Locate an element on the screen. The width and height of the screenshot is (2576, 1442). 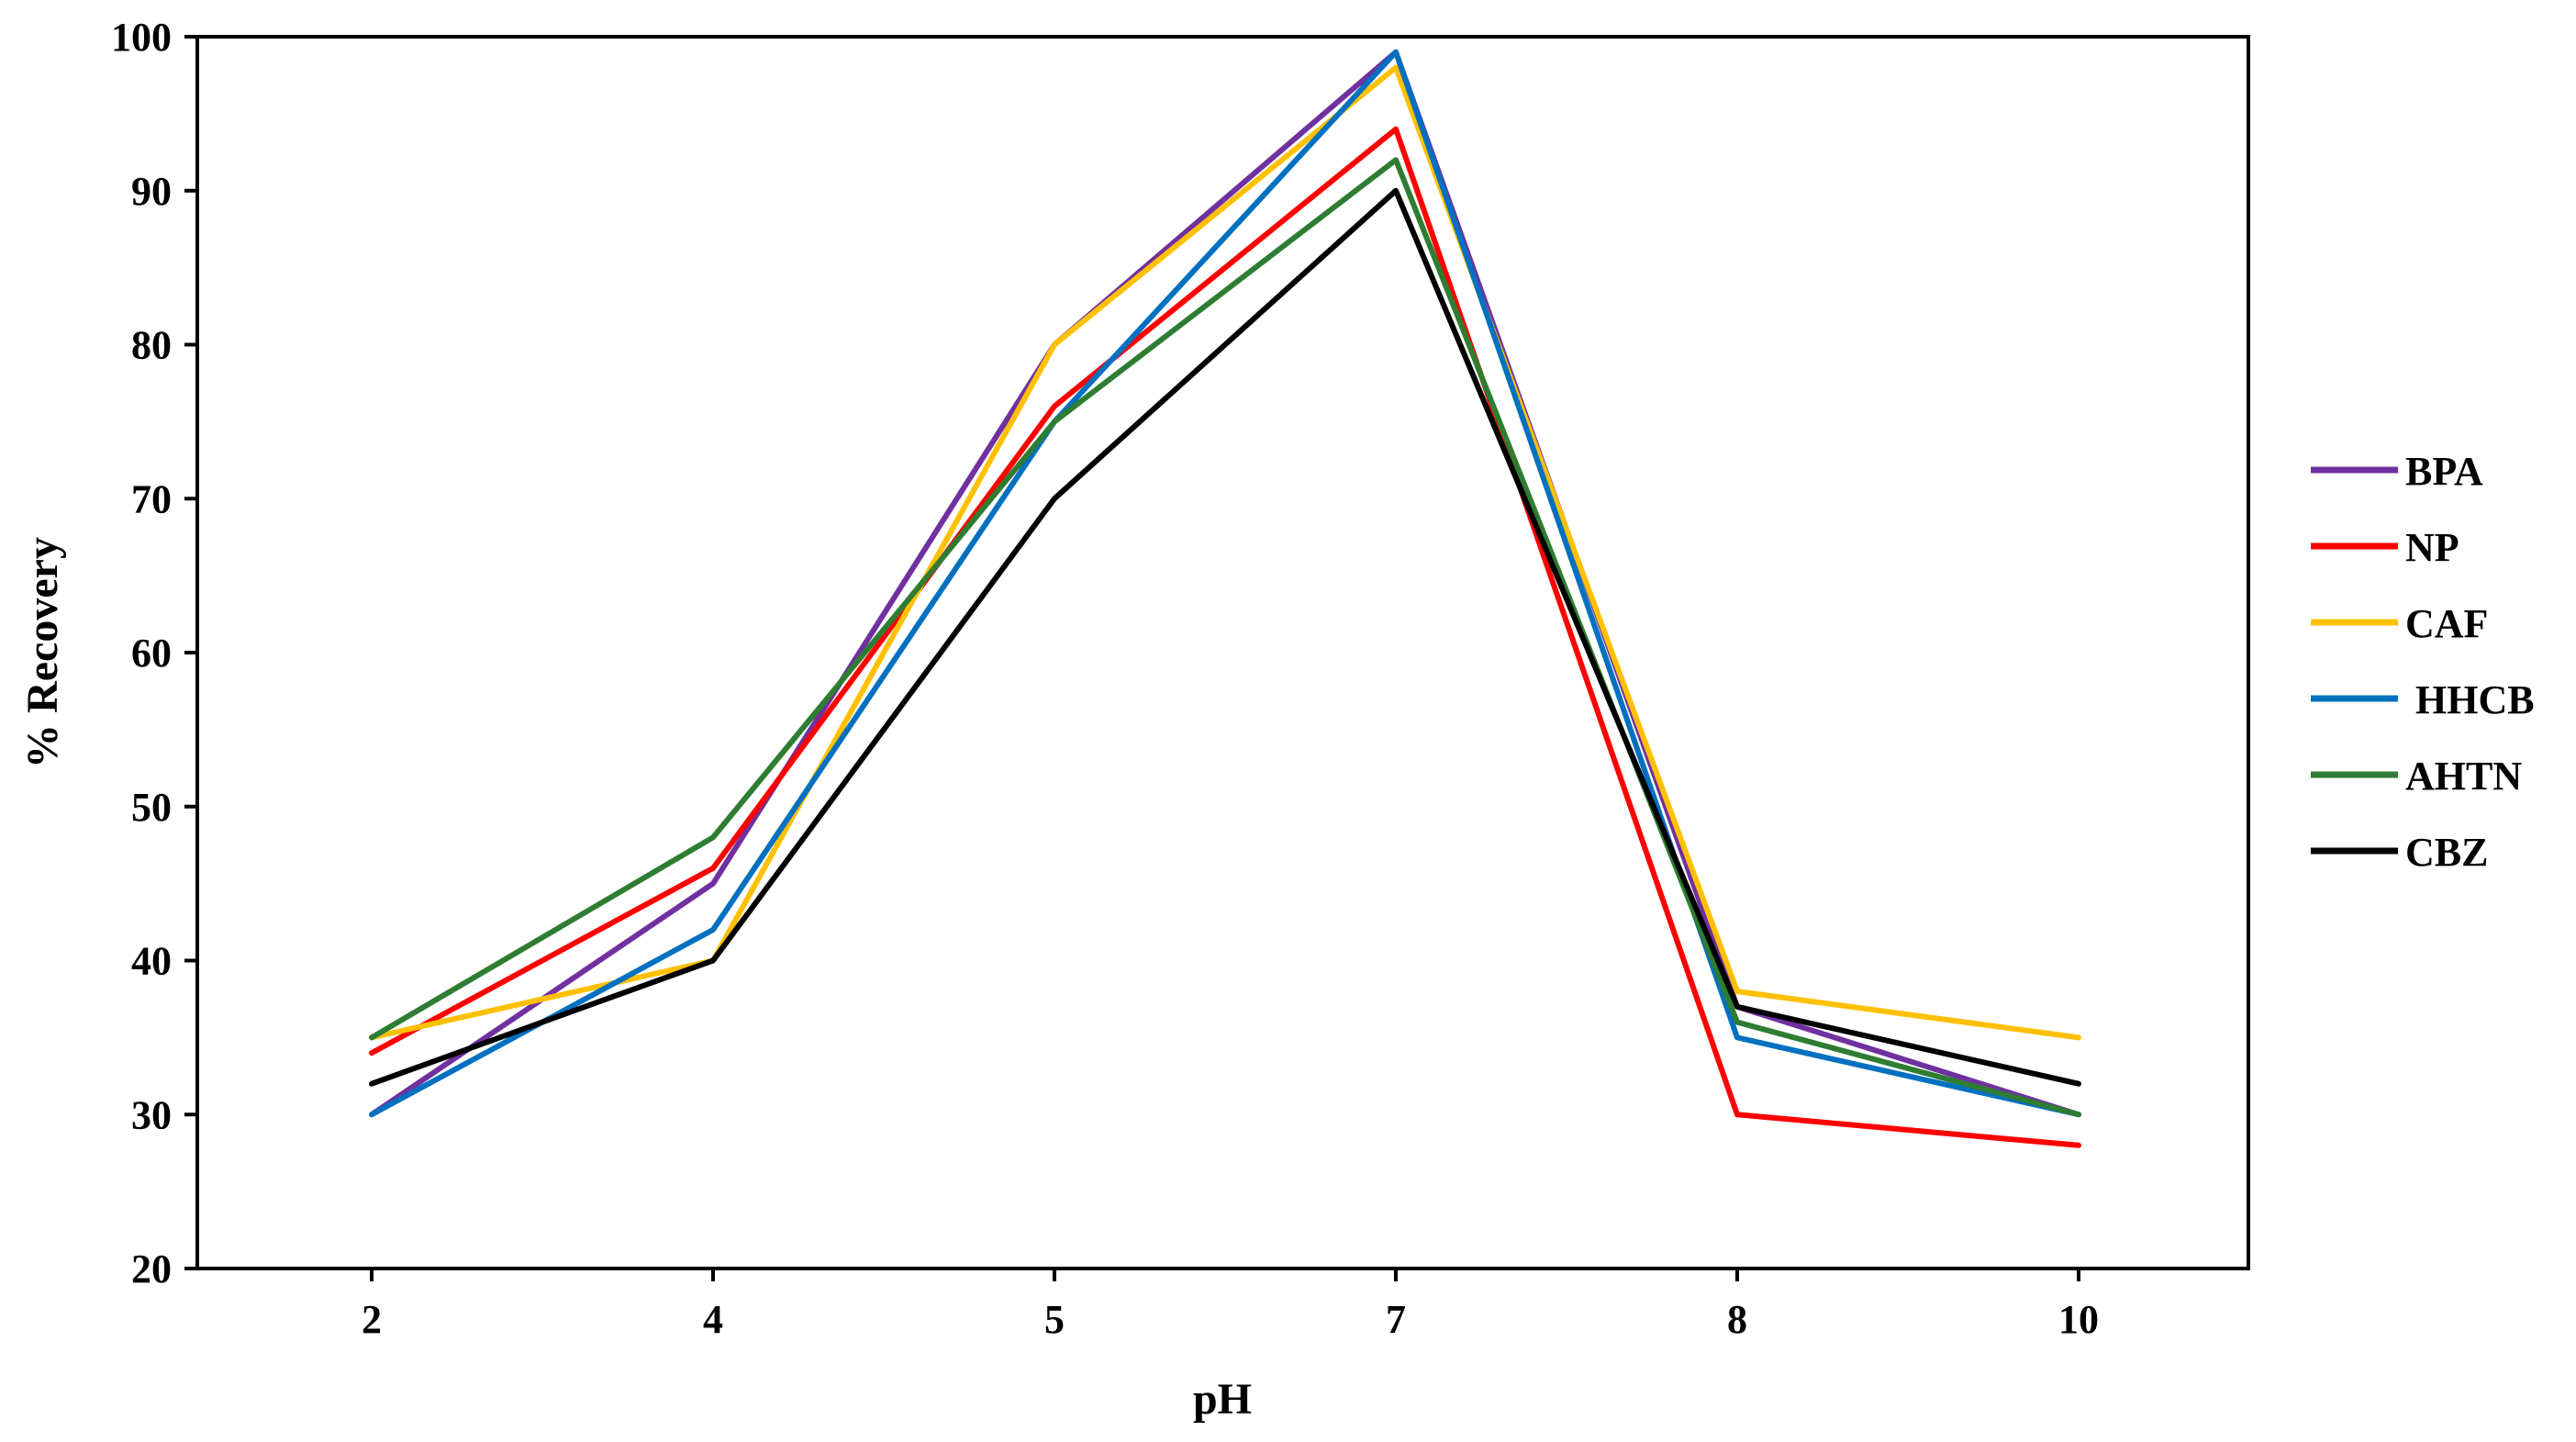
x-tick-label: 2 is located at coordinates (372, 1319).